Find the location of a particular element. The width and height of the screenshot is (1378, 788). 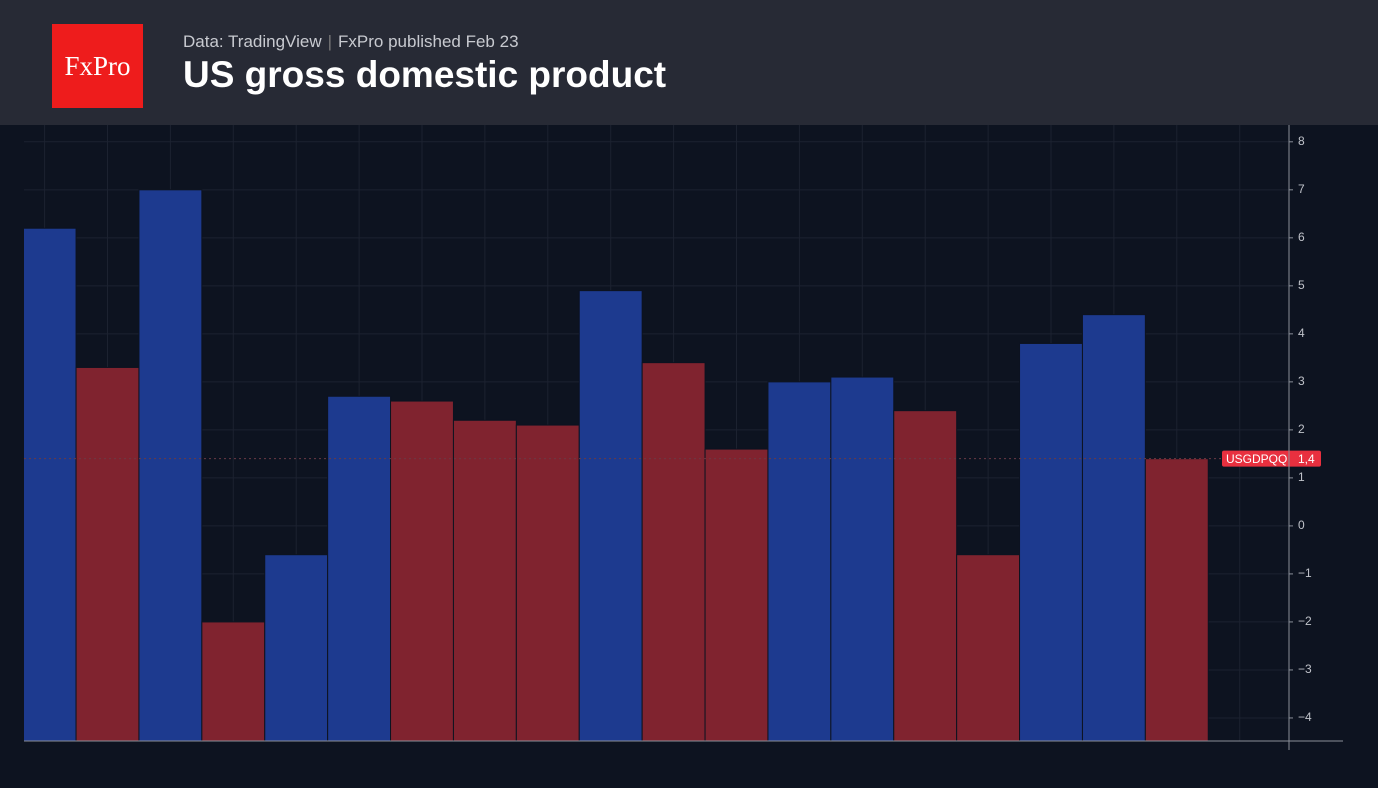

y-tick-label: 6 is located at coordinates (1301, 237).